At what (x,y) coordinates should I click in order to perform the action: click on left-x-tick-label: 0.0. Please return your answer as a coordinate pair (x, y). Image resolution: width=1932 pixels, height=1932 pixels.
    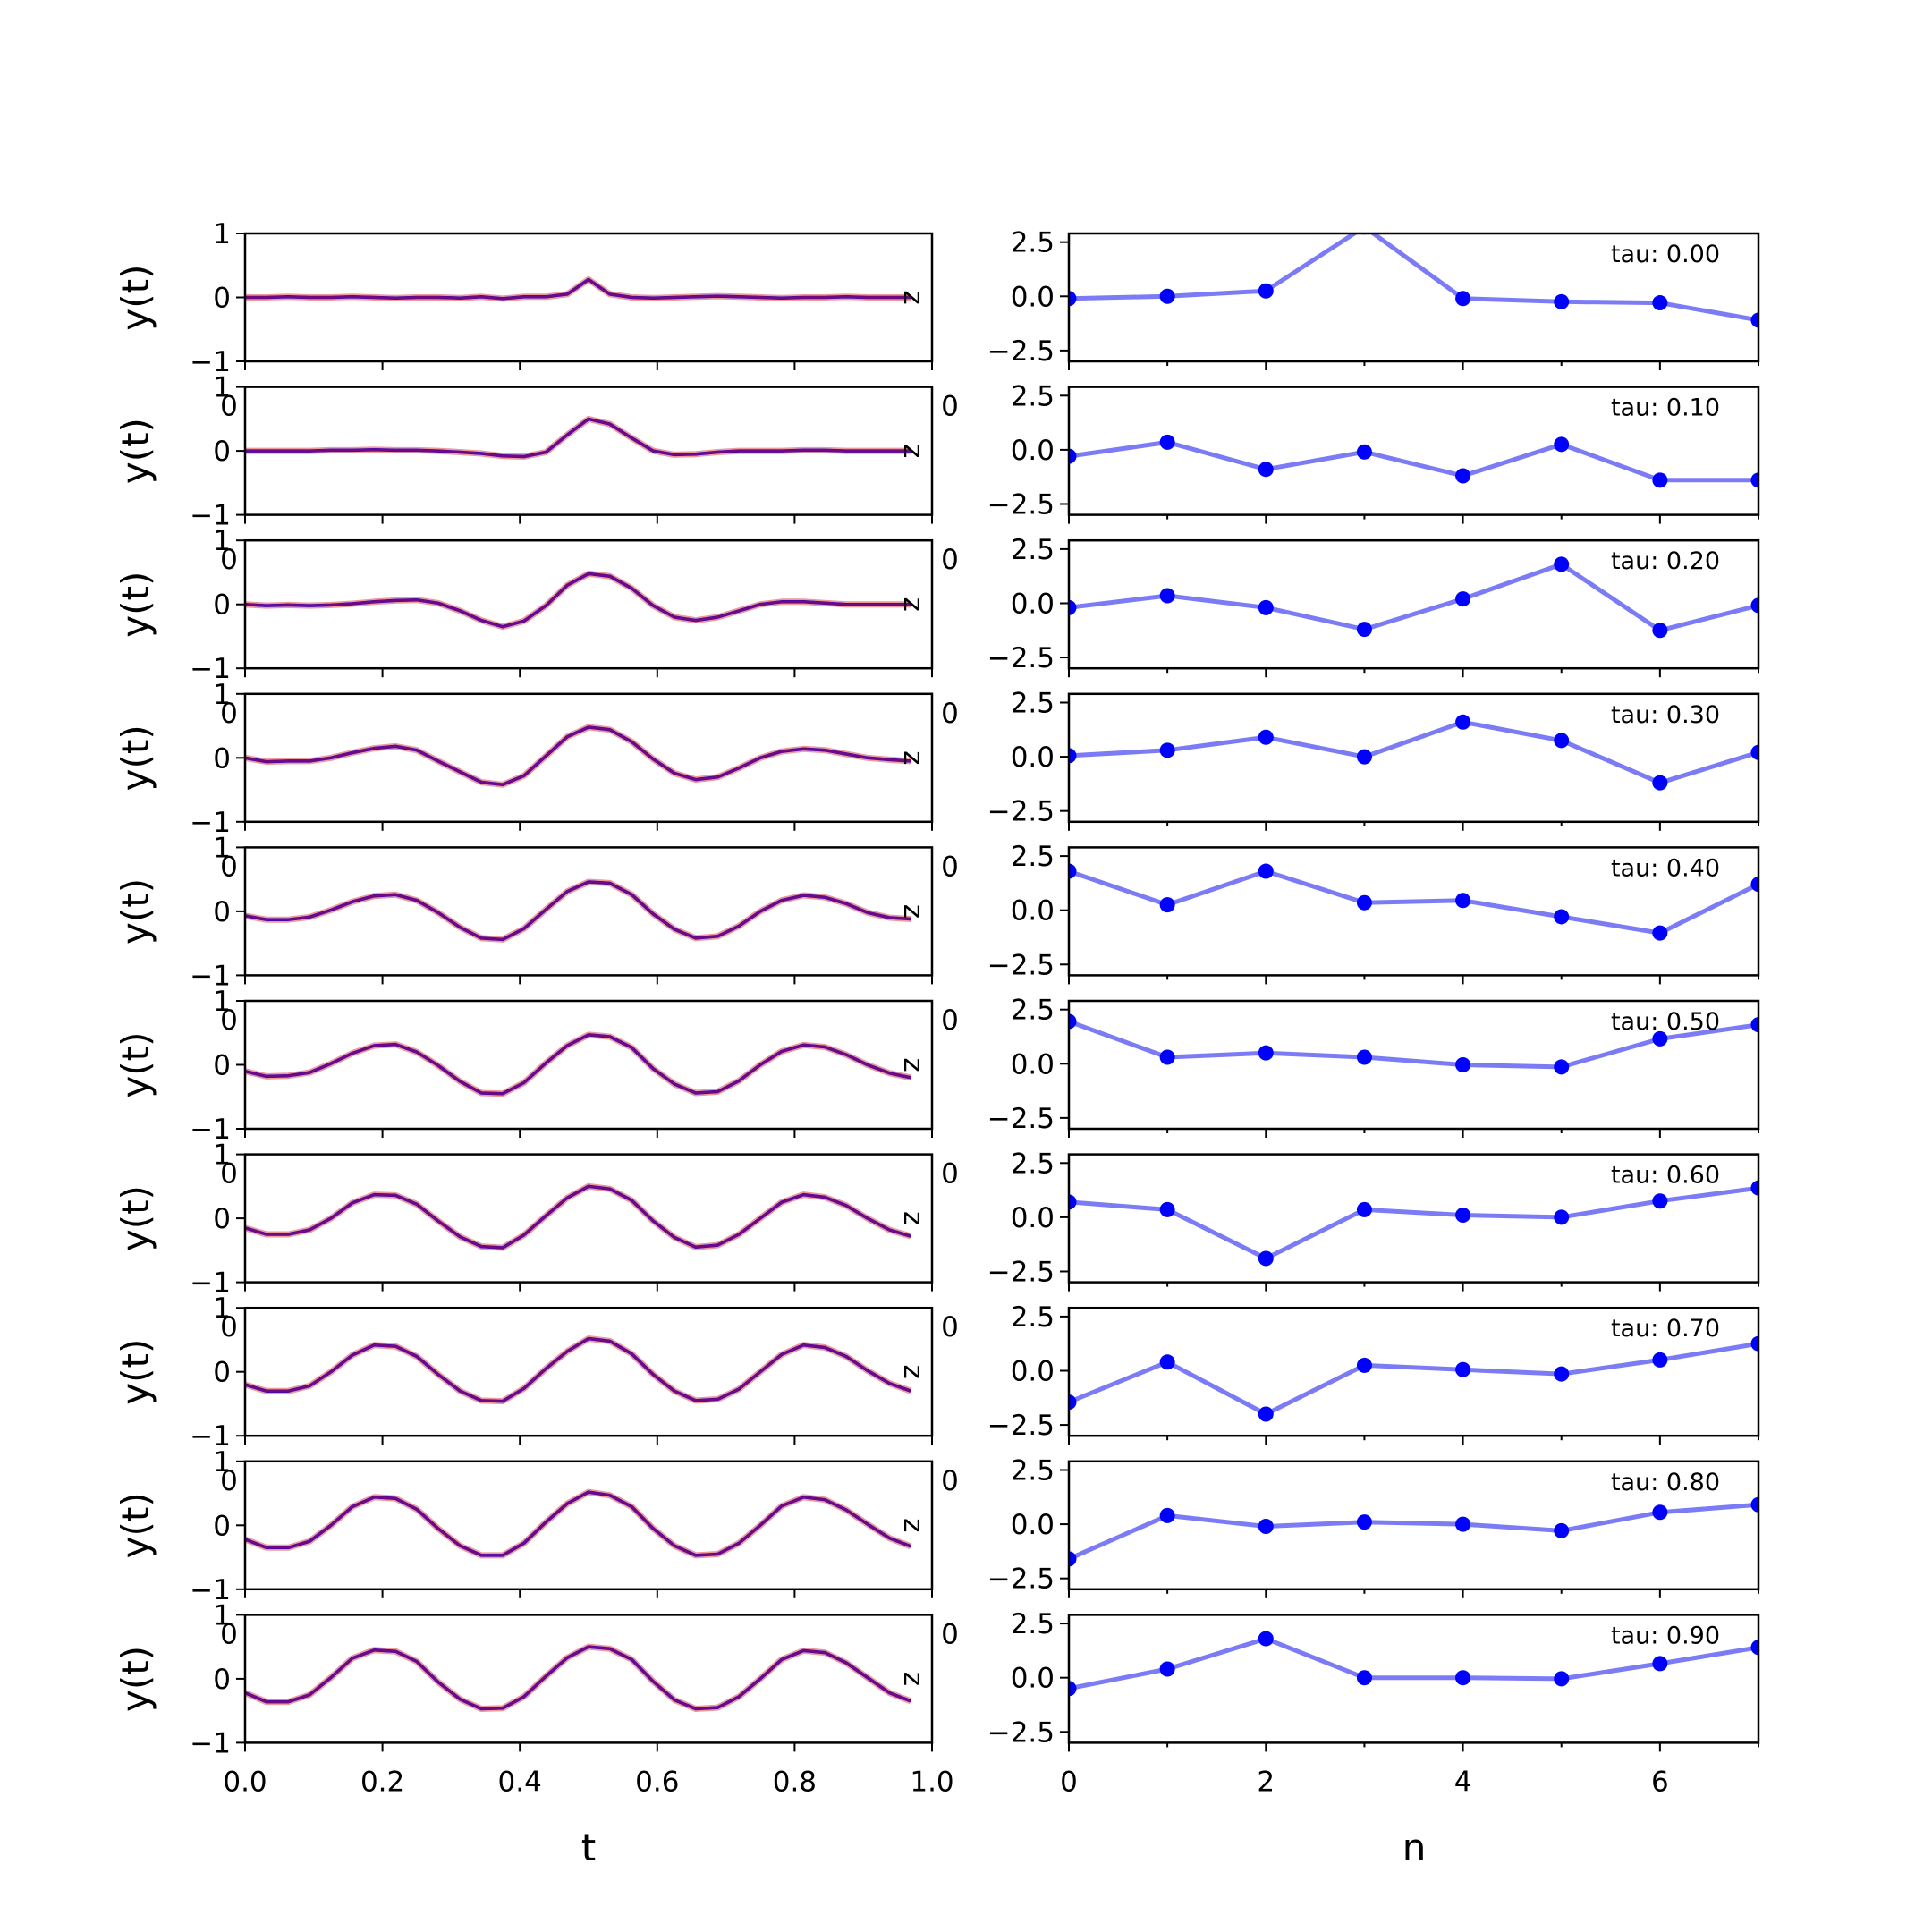
    Looking at the image, I should click on (245, 1782).